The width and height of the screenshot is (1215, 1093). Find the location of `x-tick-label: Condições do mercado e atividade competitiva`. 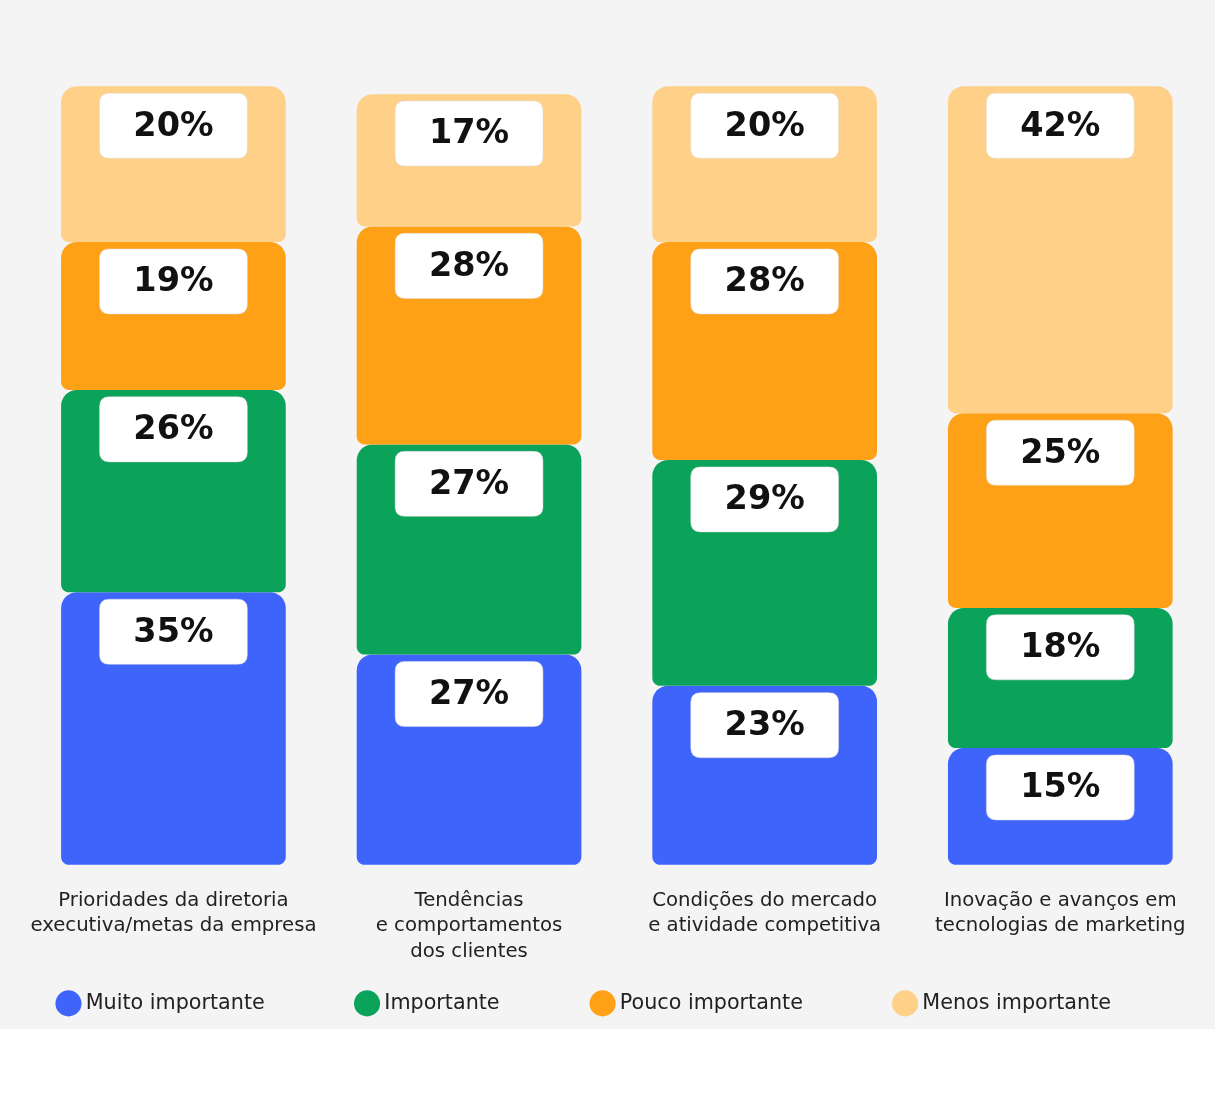

x-tick-label: Condições do mercado e atividade competitiva is located at coordinates (765, 912).